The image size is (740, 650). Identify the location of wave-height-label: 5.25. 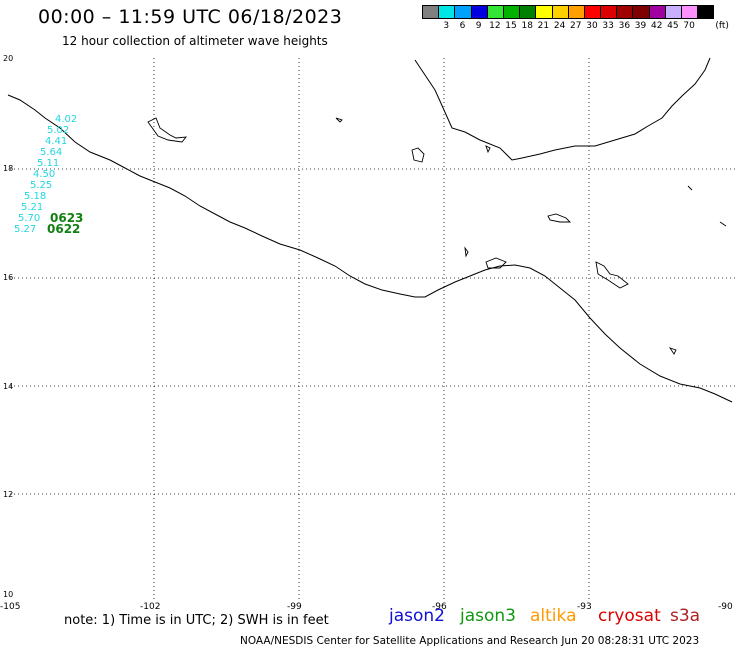
(41, 185).